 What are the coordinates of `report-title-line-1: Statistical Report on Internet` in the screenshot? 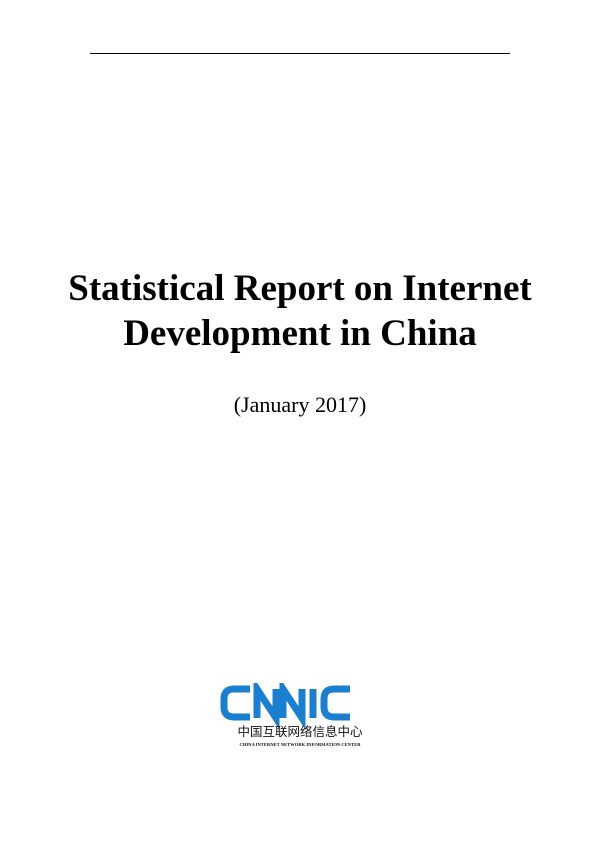 It's located at (300, 288).